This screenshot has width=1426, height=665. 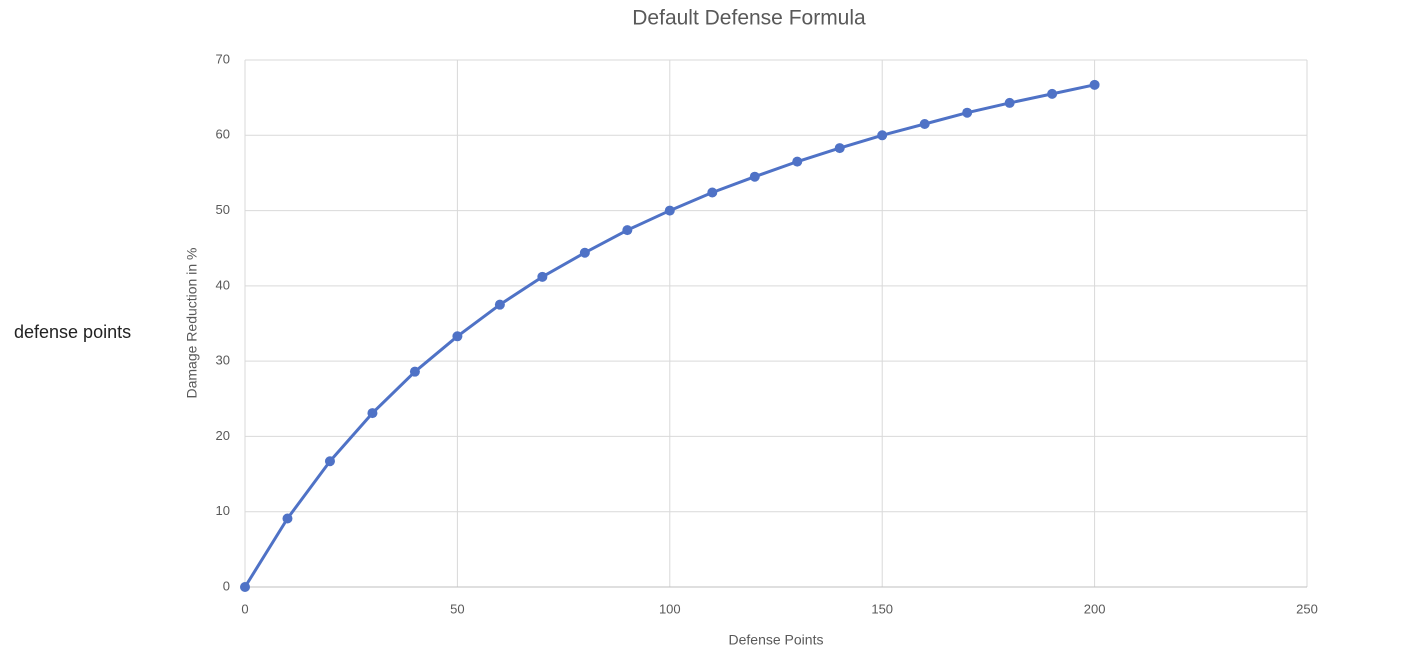 I want to click on y-tick-label: 30, so click(x=223, y=360).